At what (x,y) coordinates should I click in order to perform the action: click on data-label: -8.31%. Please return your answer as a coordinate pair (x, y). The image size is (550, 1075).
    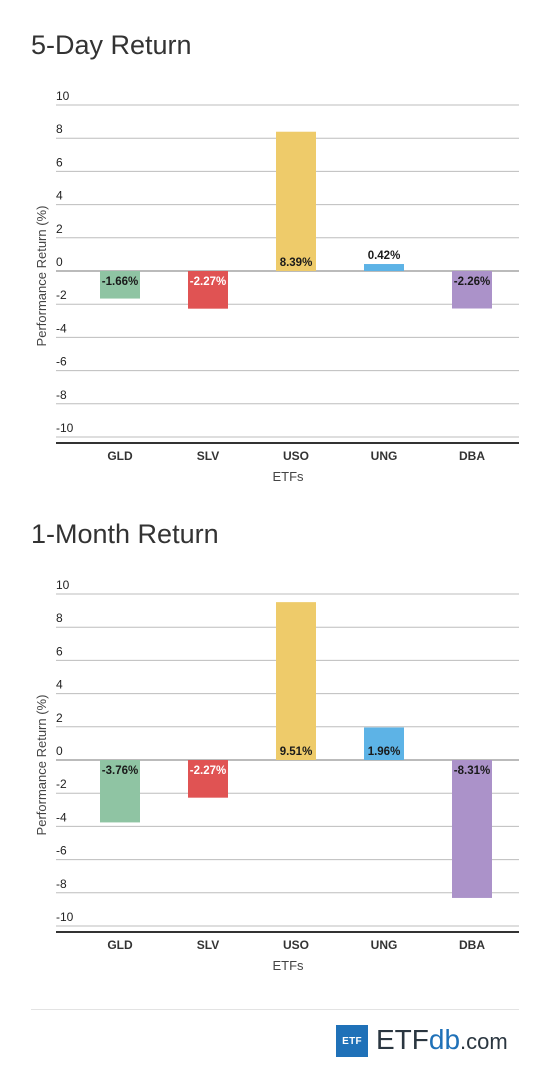
    Looking at the image, I should click on (472, 771).